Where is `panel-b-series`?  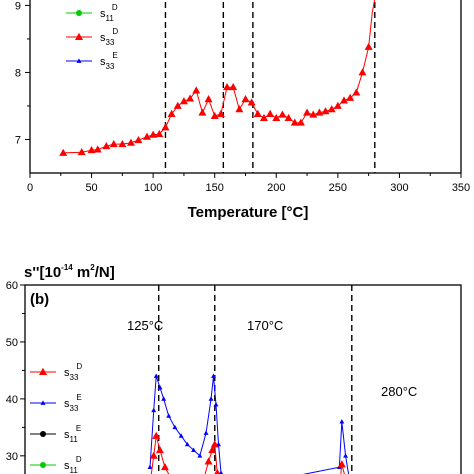
panel-b-series is located at coordinates (248, 423).